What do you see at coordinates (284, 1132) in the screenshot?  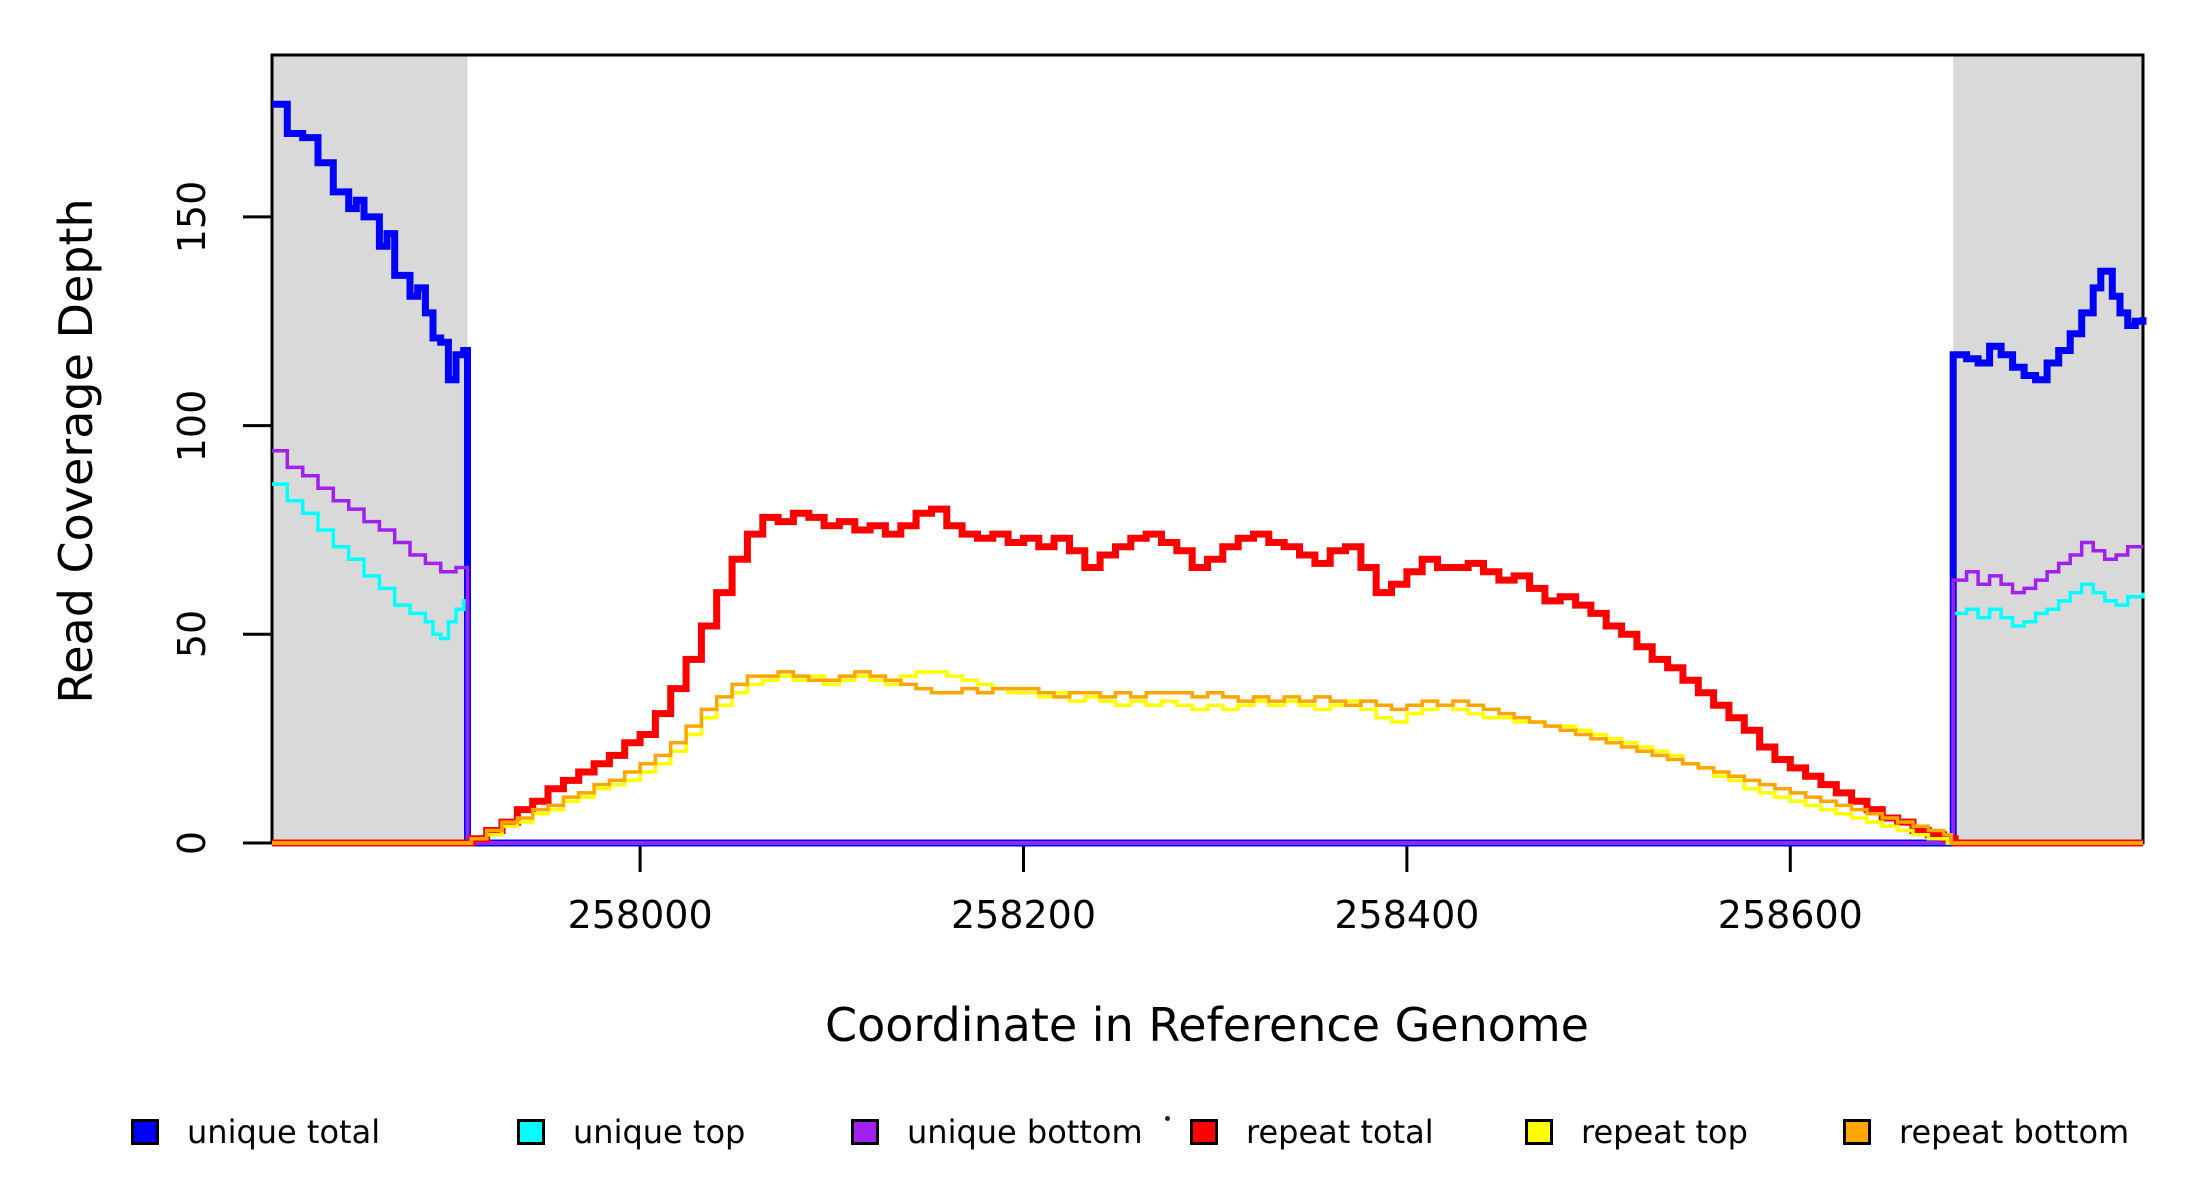 I see `legend-label: unique total` at bounding box center [284, 1132].